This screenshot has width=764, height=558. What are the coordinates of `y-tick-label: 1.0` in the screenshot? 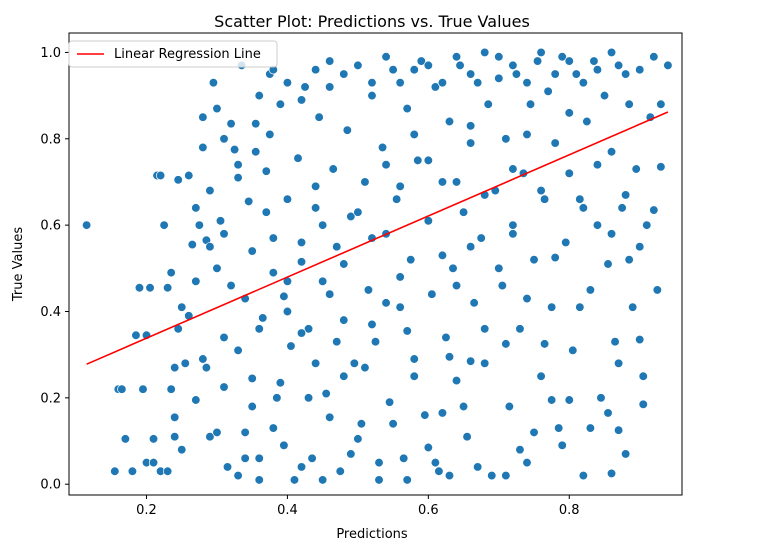 It's located at (50, 53).